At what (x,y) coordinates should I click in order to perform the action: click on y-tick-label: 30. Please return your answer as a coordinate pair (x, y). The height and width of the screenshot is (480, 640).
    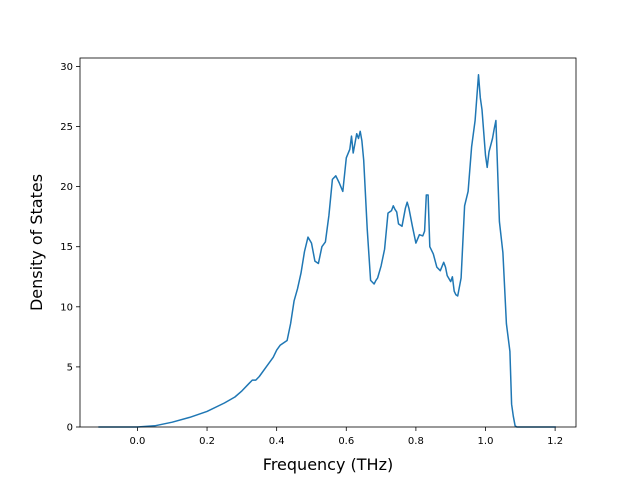
    Looking at the image, I should click on (66, 67).